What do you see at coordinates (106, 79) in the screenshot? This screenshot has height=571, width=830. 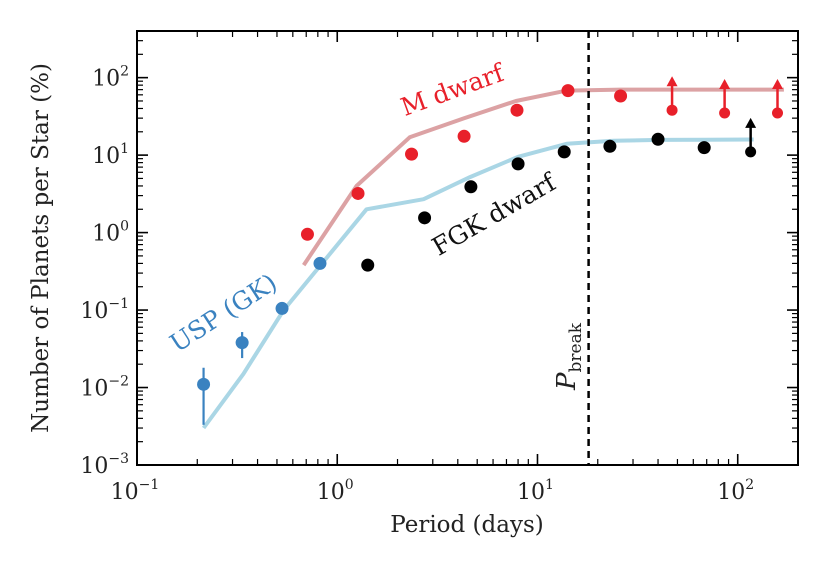 I see `y-tick-label-5-base: 10` at bounding box center [106, 79].